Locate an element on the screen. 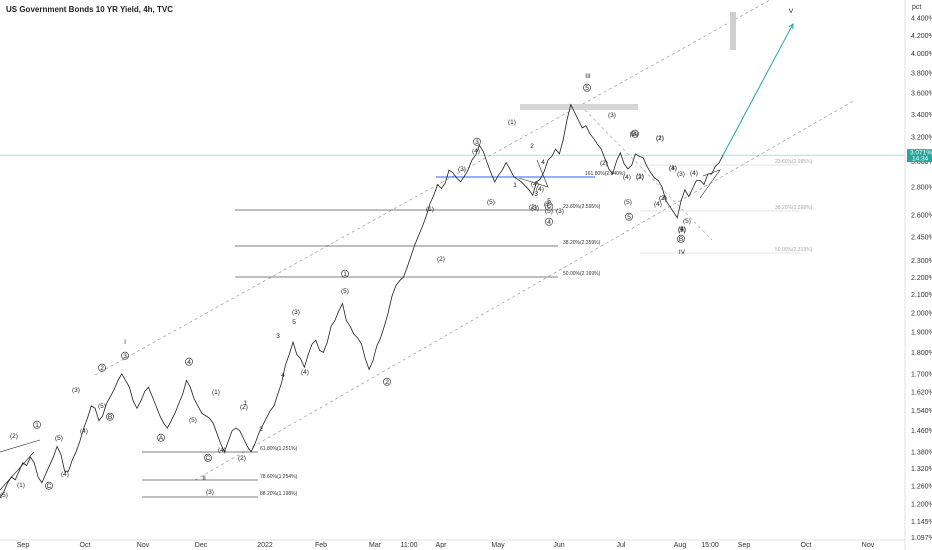 The width and height of the screenshot is (932, 550). projection-arrow-line is located at coordinates (758, 89).